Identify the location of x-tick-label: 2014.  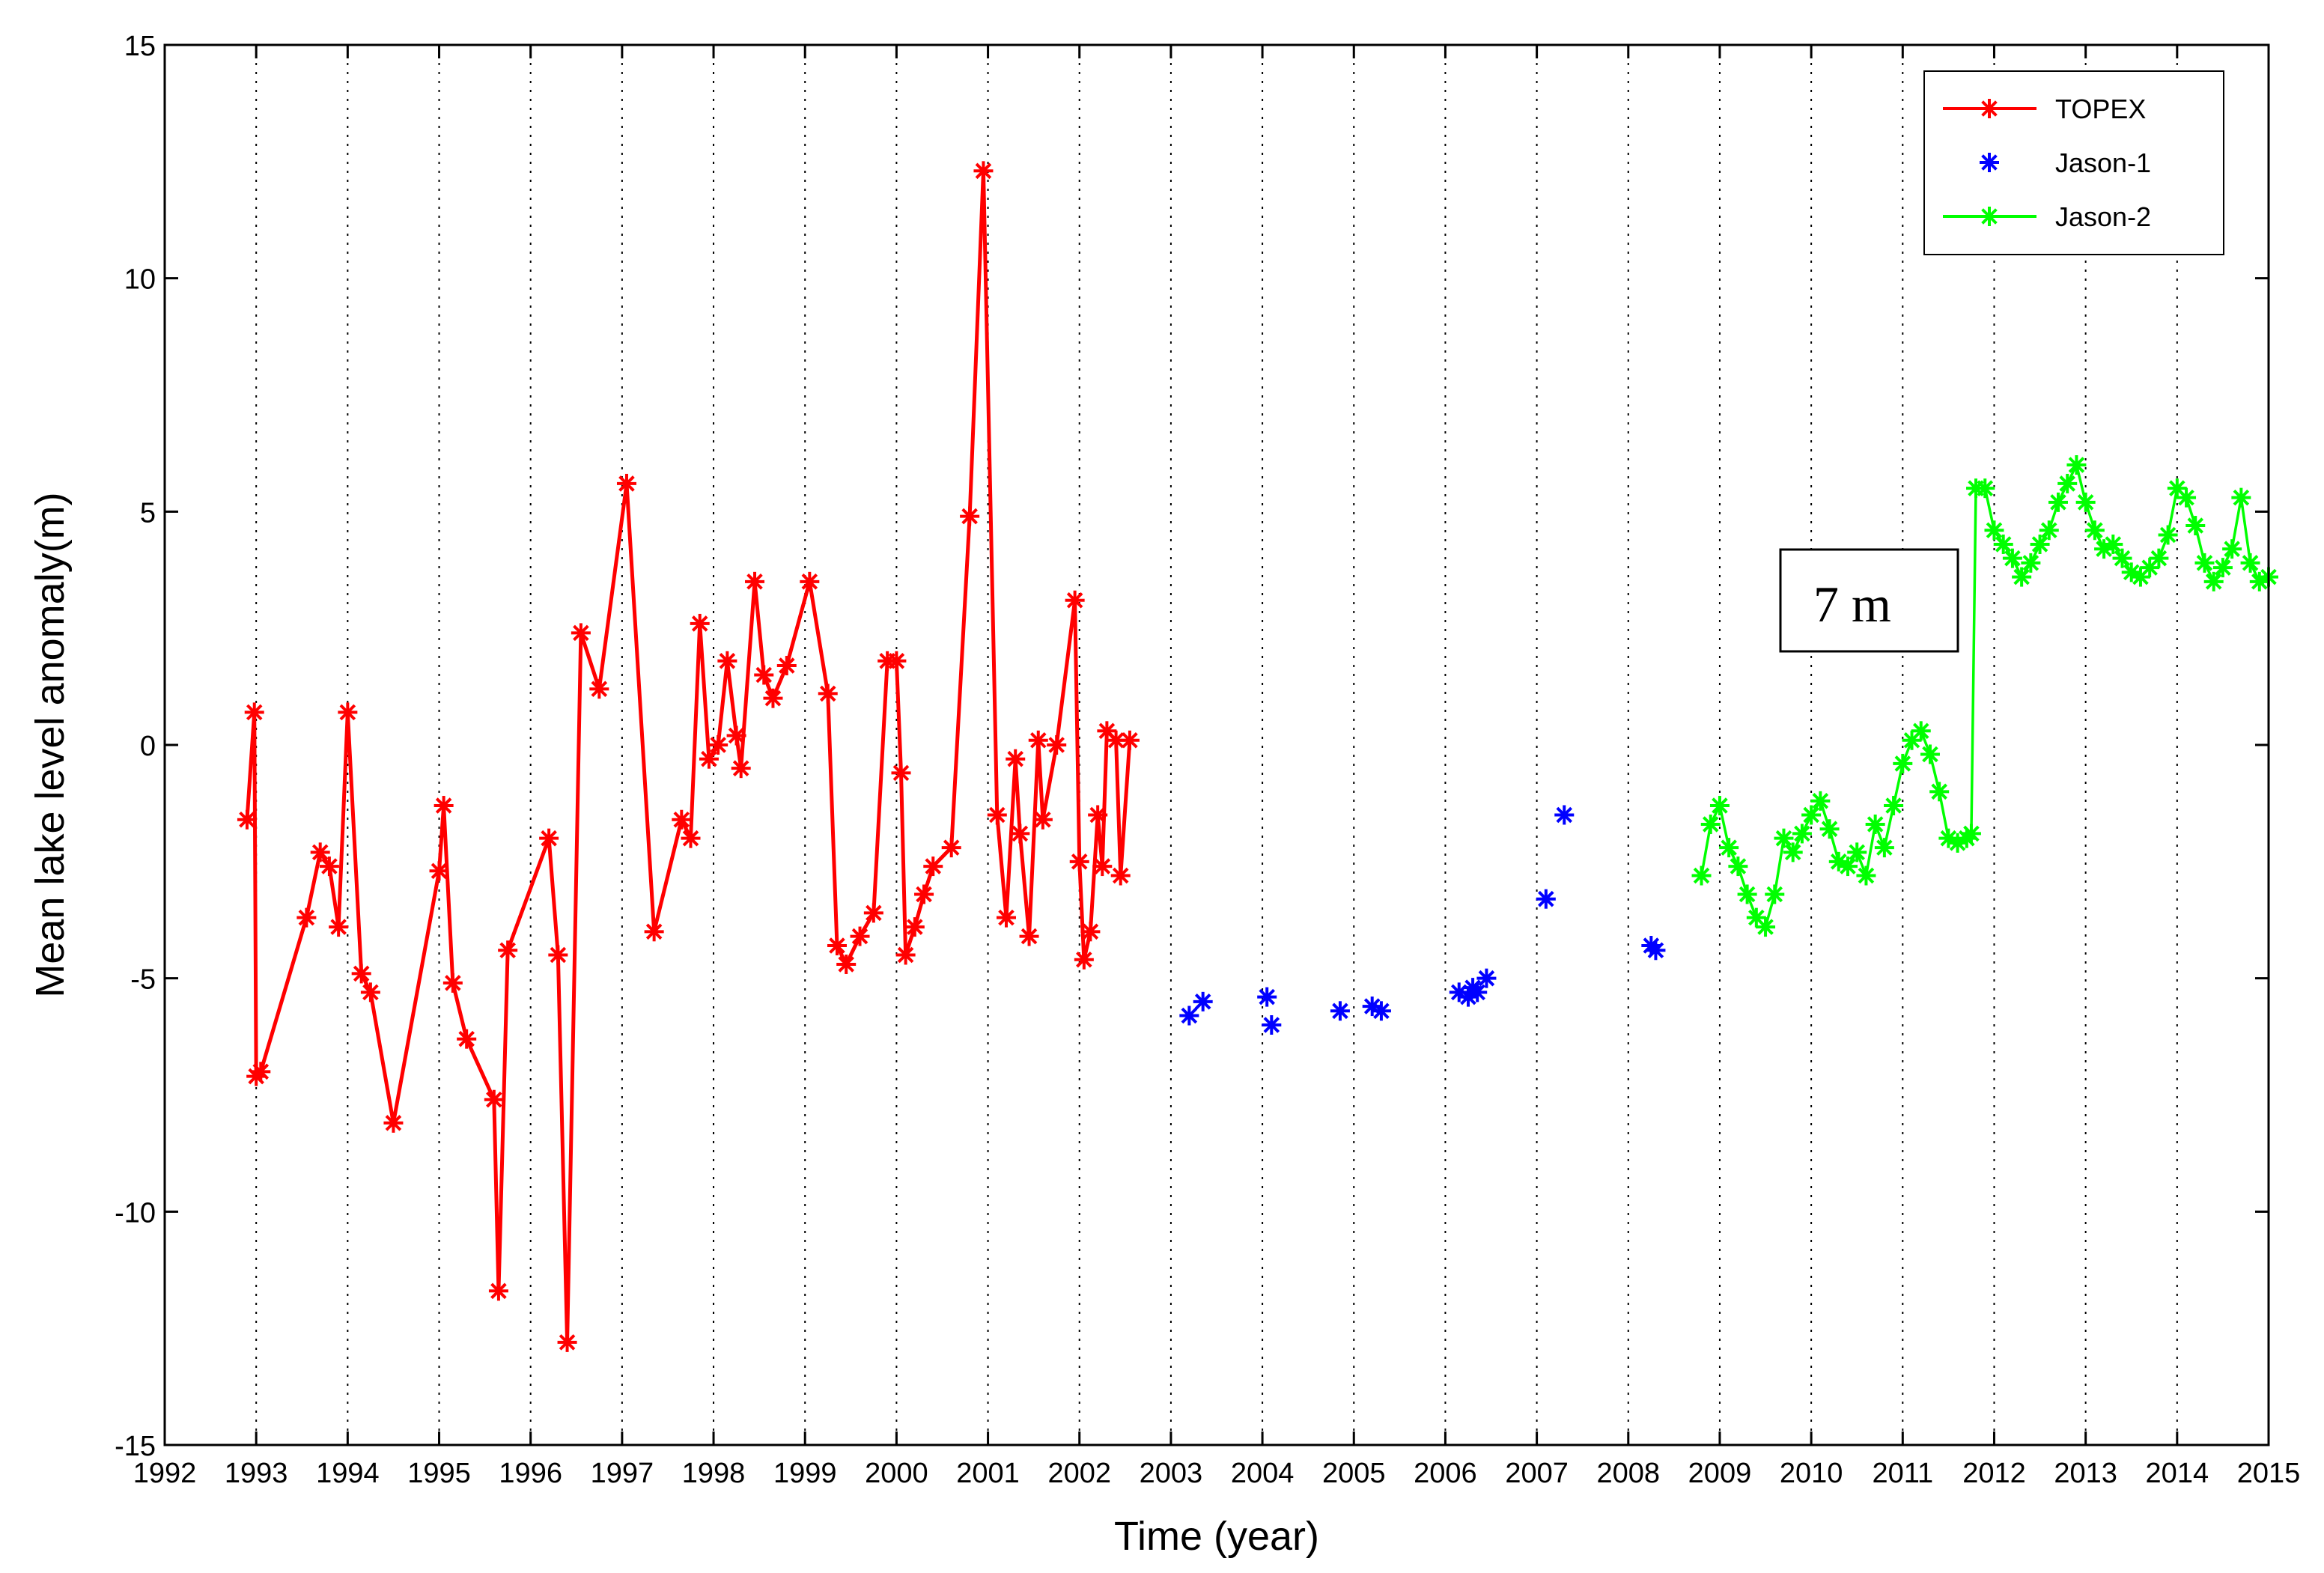
(2177, 1473).